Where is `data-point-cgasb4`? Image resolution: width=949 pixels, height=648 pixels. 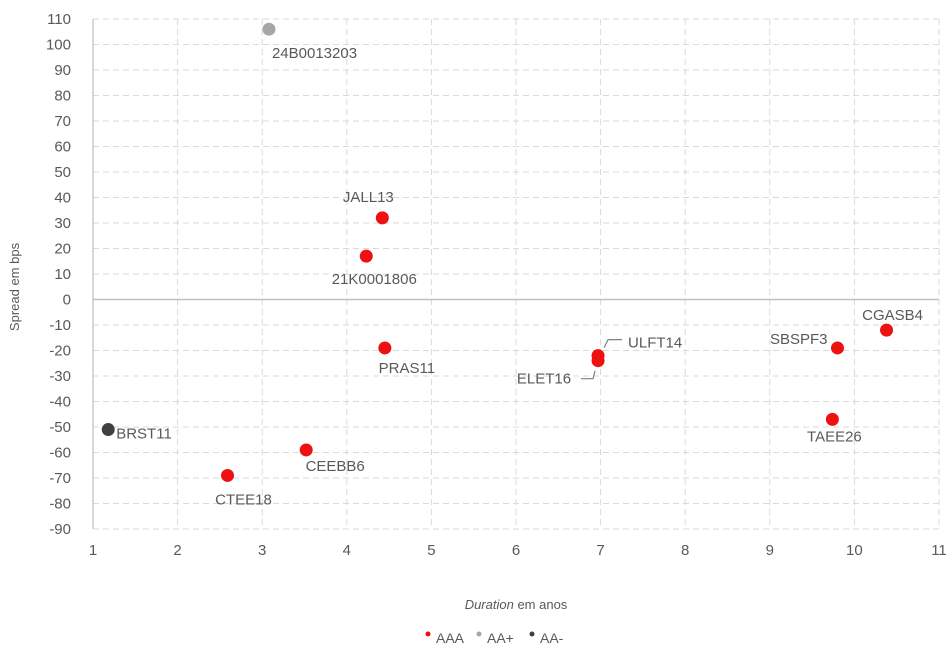
data-point-cgasb4 is located at coordinates (887, 330).